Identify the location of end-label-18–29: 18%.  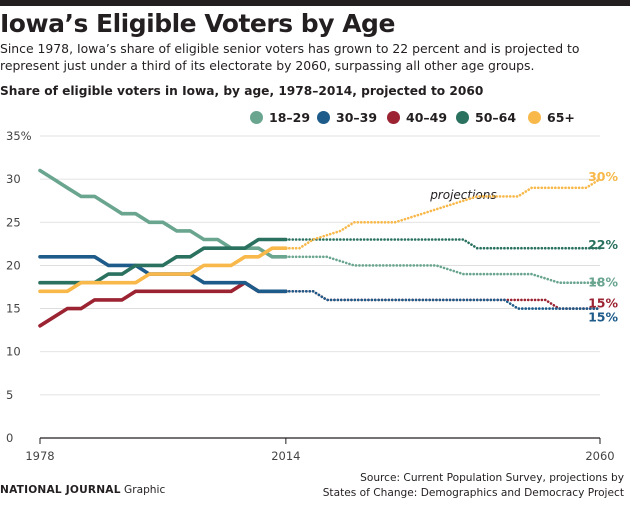
(603, 282).